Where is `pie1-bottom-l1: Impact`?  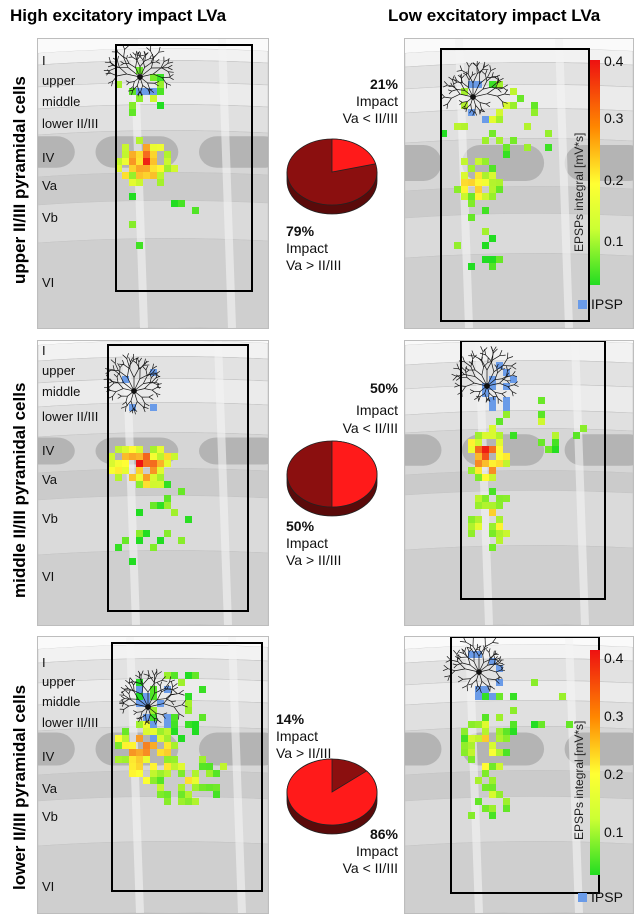 pie1-bottom-l1: Impact is located at coordinates (307, 248).